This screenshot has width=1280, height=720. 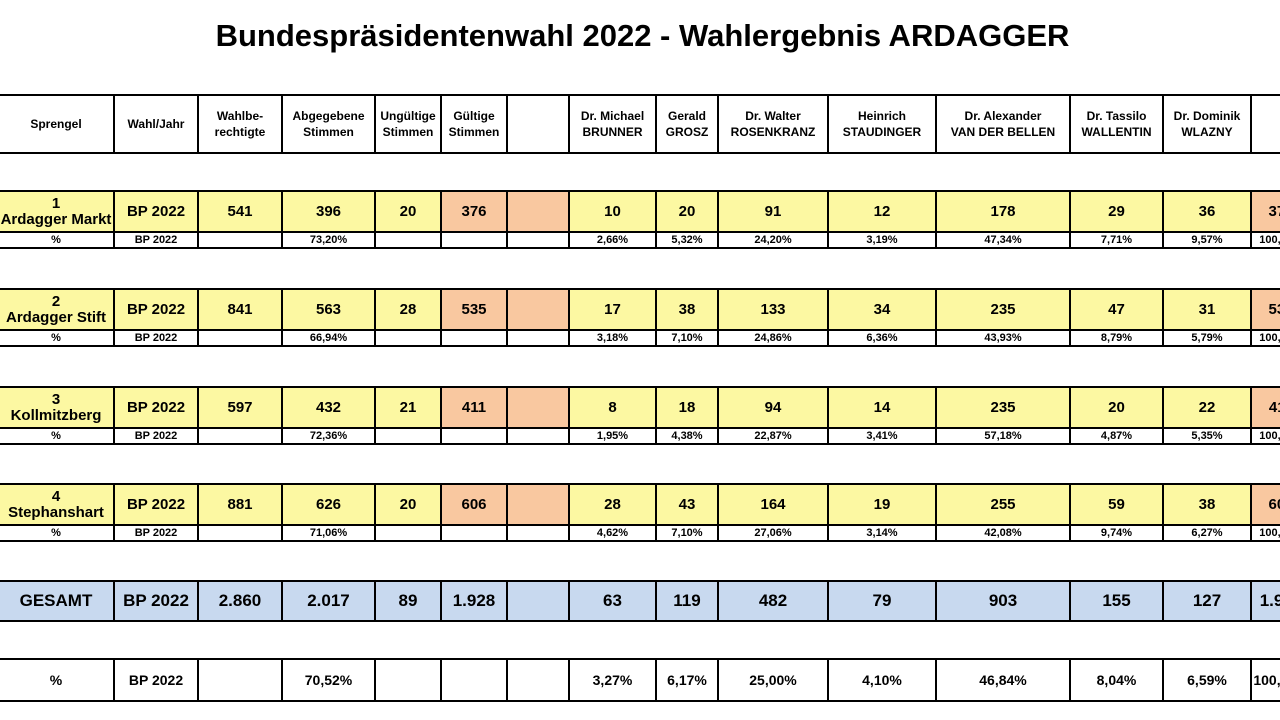 I want to click on col-gueltige-header: Gültige Stimmen, so click(x=475, y=124).